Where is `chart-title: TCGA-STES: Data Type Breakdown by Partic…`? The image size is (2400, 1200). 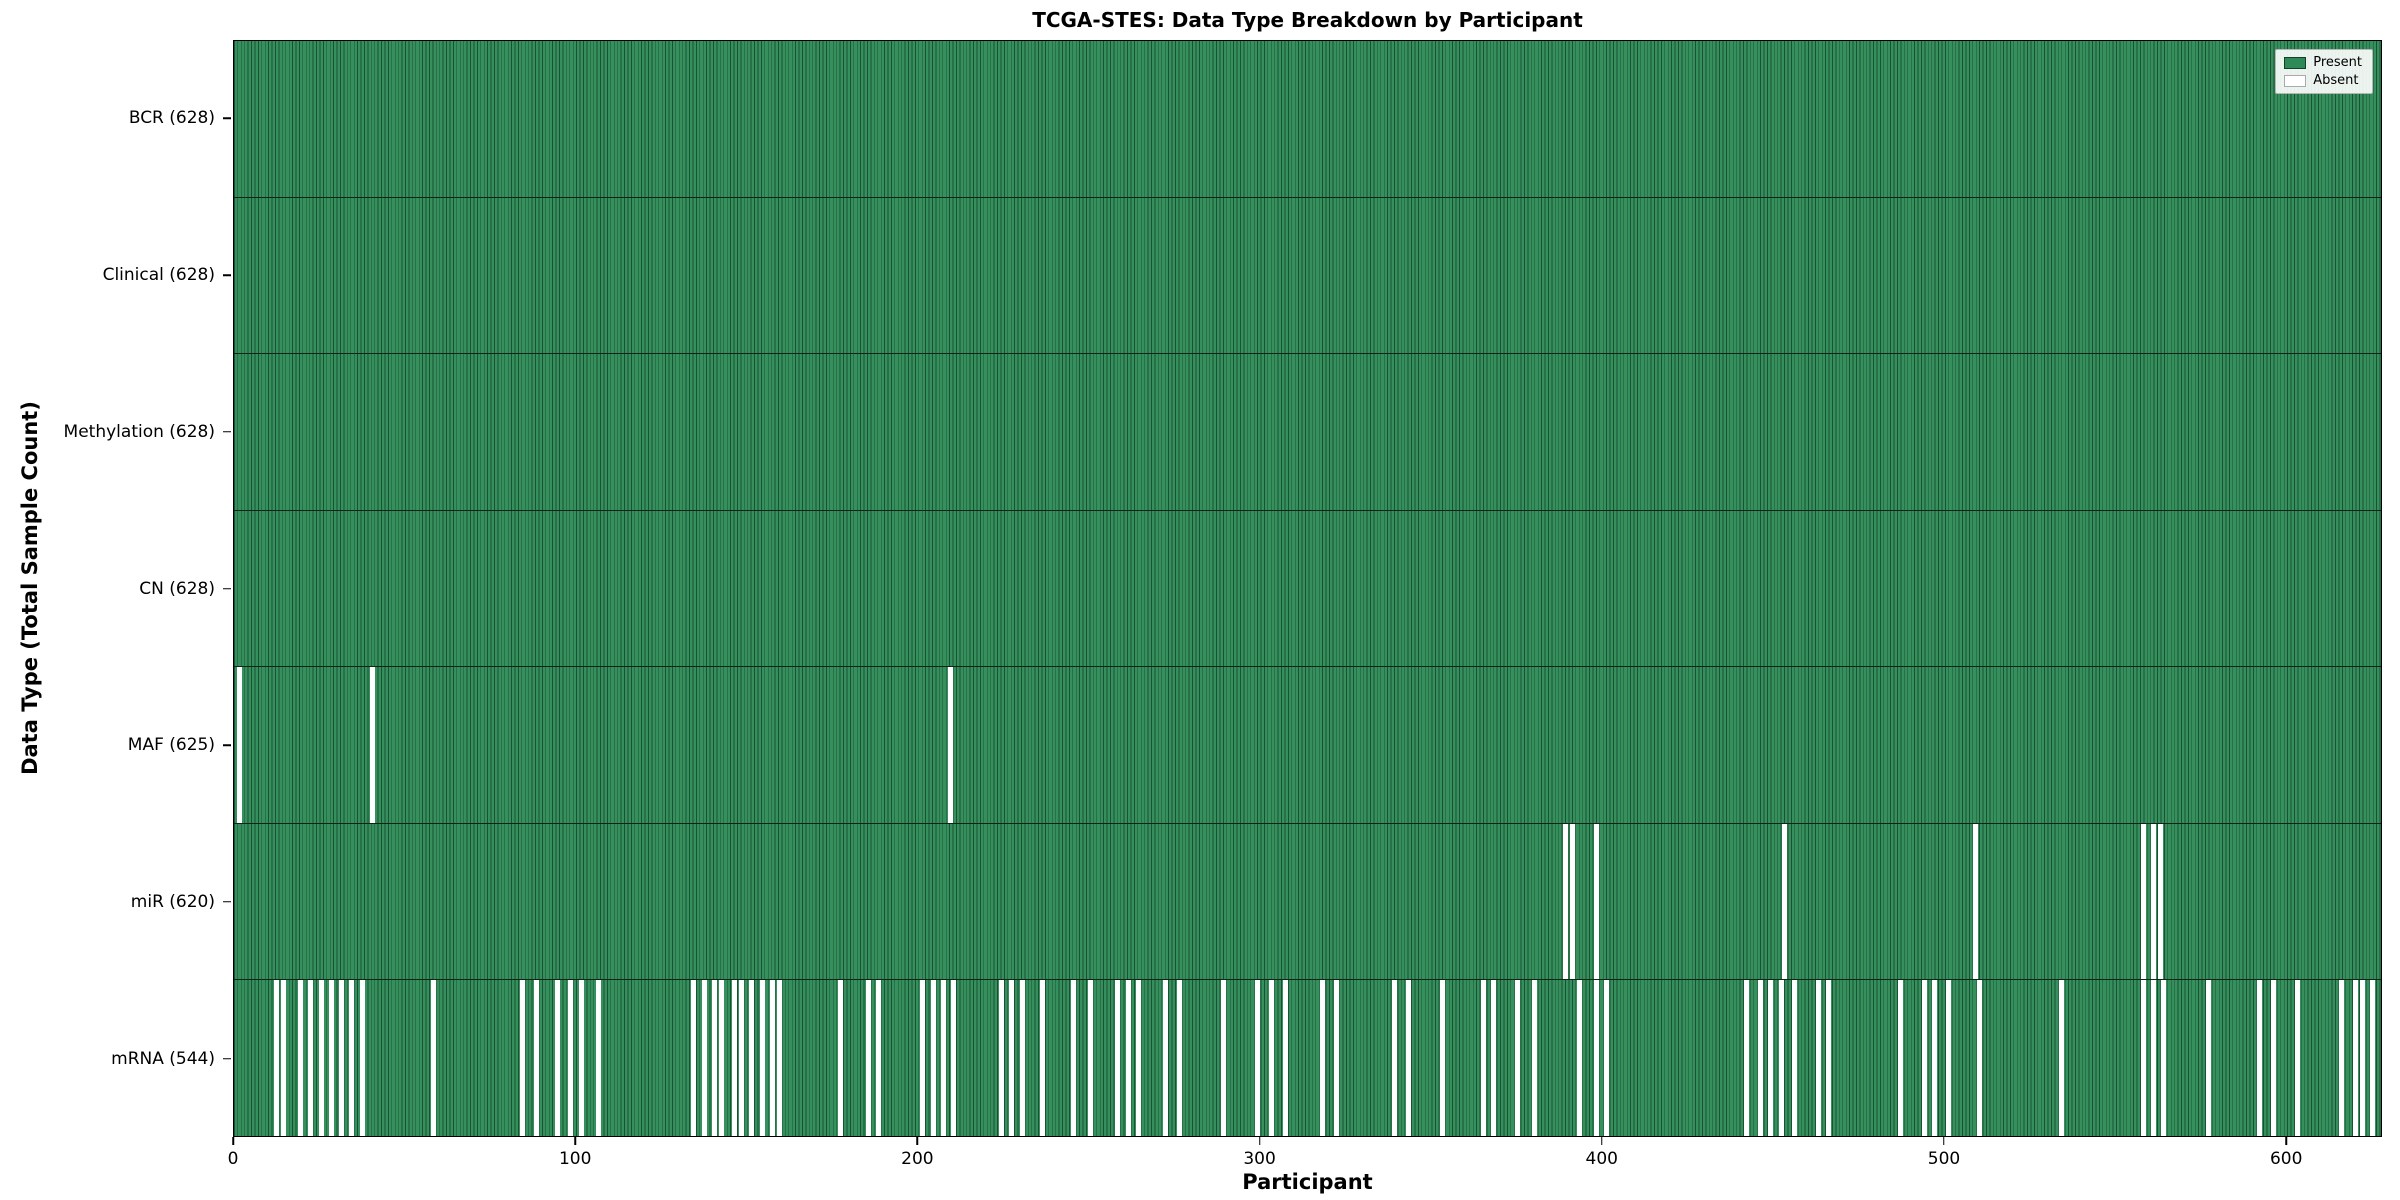
chart-title: TCGA-STES: Data Type Breakdown by Partic… is located at coordinates (1307, 20).